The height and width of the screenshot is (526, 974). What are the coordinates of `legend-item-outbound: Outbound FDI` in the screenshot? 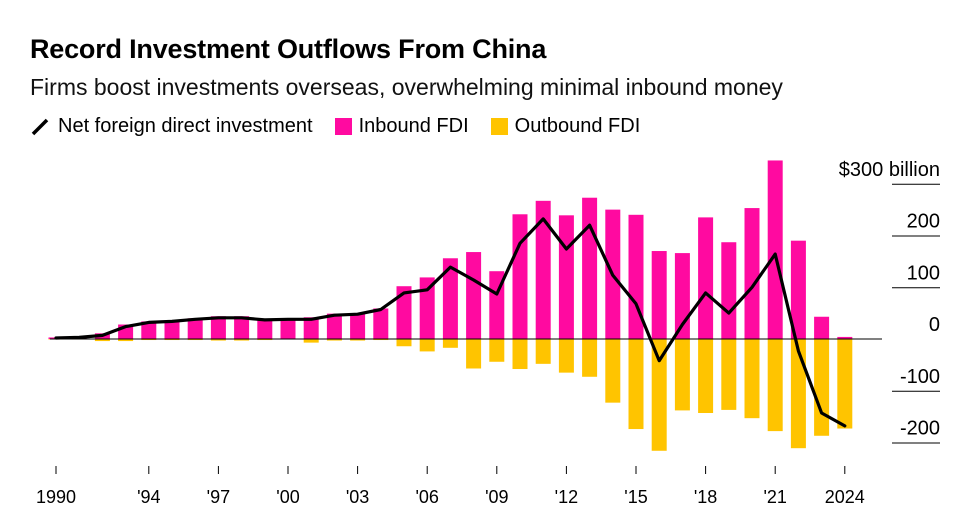 It's located at (565, 126).